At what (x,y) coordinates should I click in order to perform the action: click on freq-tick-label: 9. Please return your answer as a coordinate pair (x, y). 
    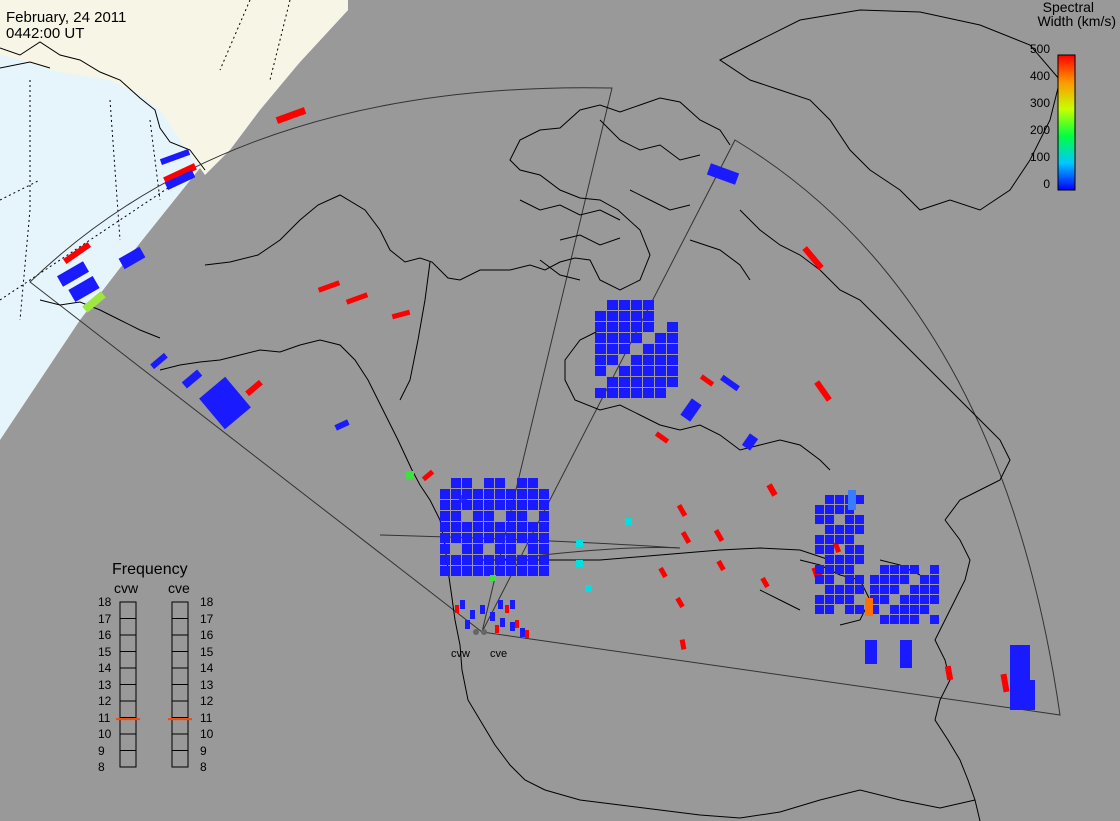
    Looking at the image, I should click on (203, 750).